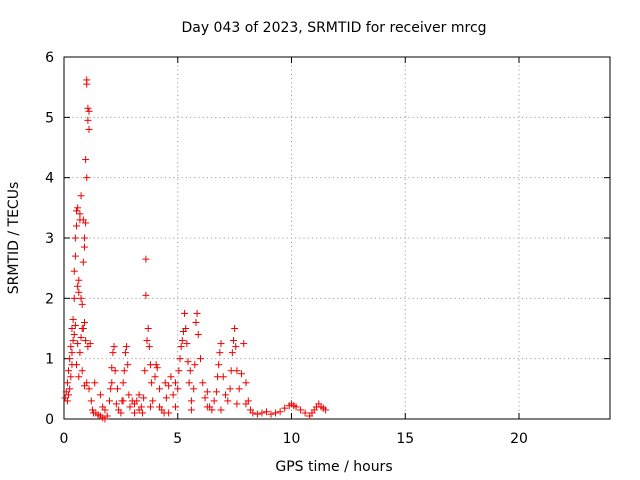 This screenshot has height=480, width=640. I want to click on x-axis-label: GPS time / hours, so click(333, 467).